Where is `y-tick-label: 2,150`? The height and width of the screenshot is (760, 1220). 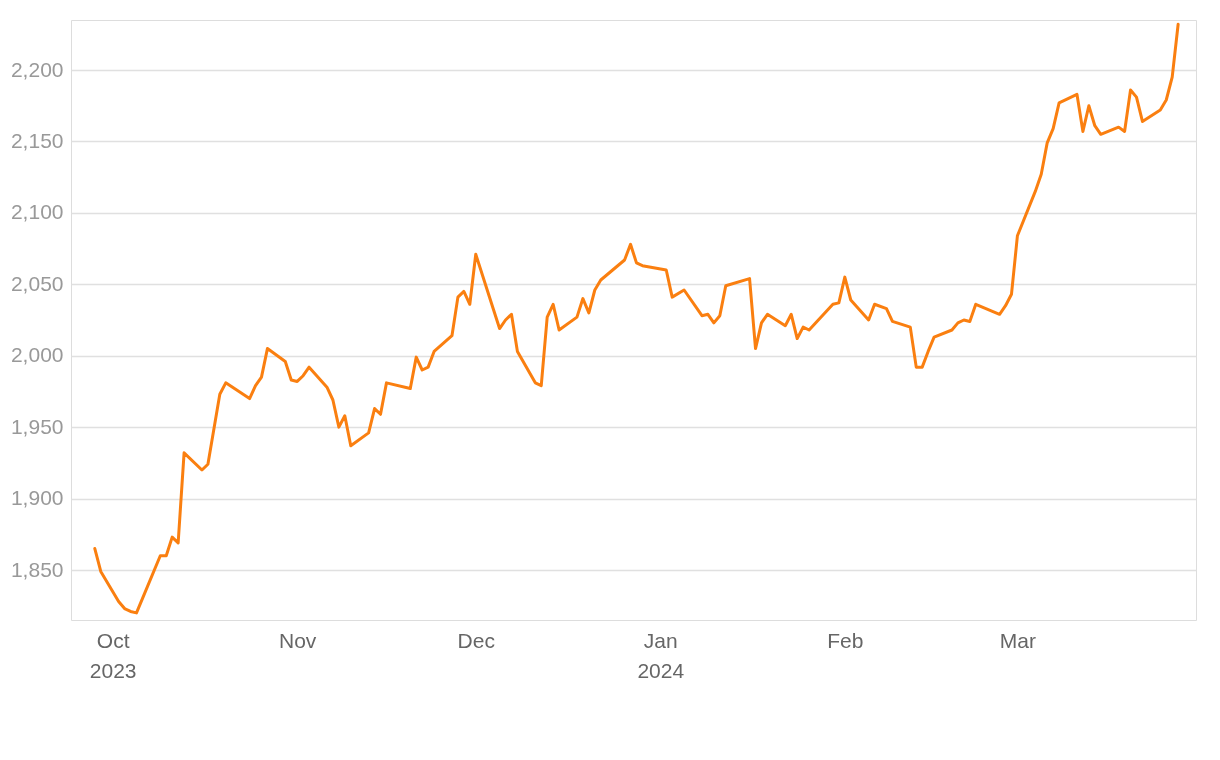
y-tick-label: 2,150 is located at coordinates (37, 140).